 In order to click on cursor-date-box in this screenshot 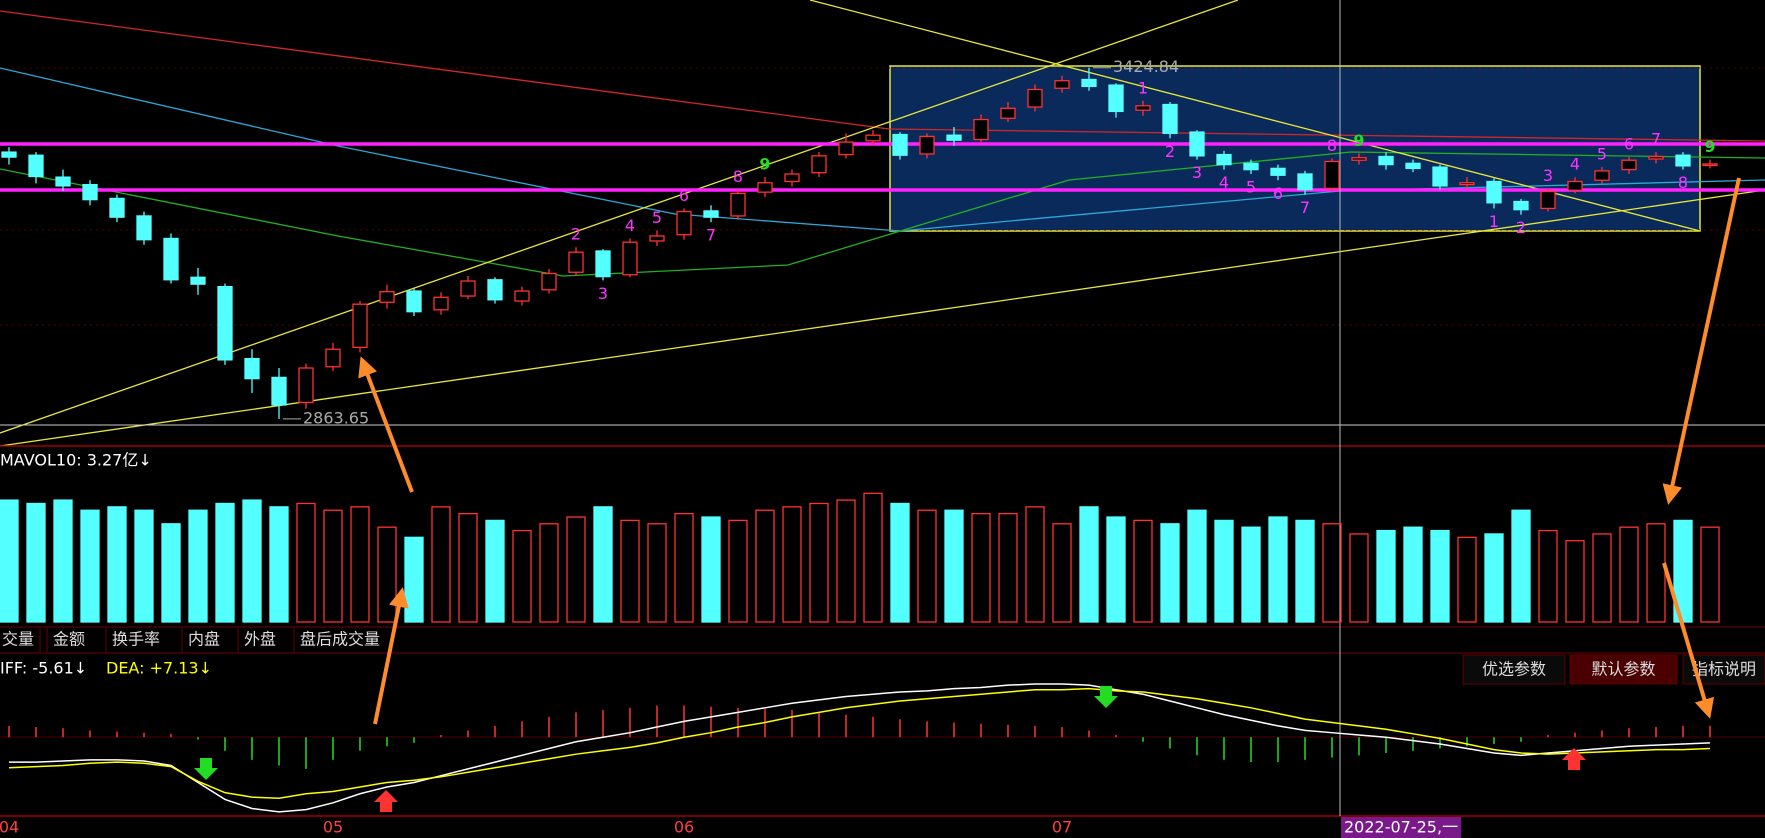, I will do `click(1401, 827)`.